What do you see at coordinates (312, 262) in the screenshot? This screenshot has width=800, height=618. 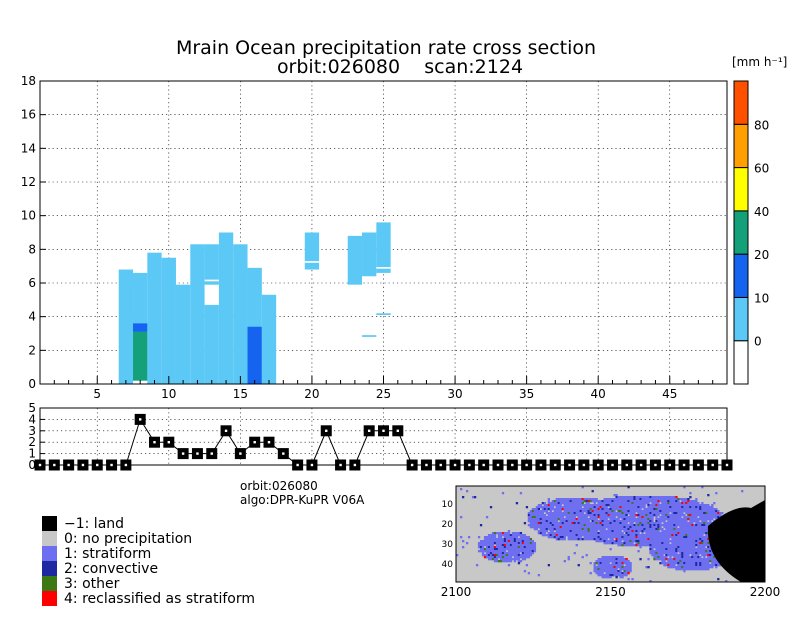 I see `no-echo-gap` at bounding box center [312, 262].